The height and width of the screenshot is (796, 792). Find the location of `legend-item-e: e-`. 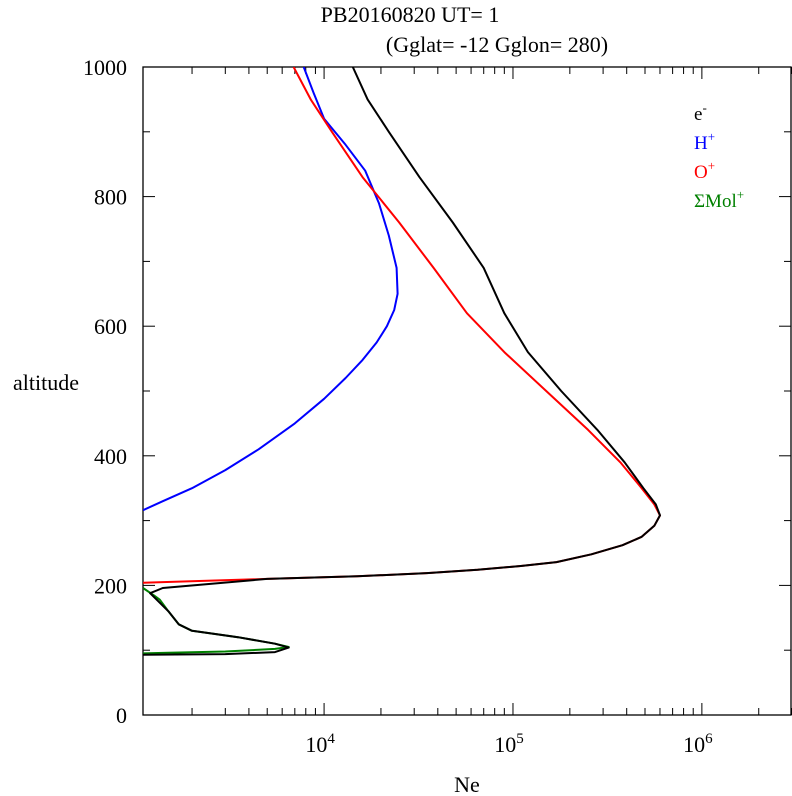

legend-item-e: e- is located at coordinates (700, 112).